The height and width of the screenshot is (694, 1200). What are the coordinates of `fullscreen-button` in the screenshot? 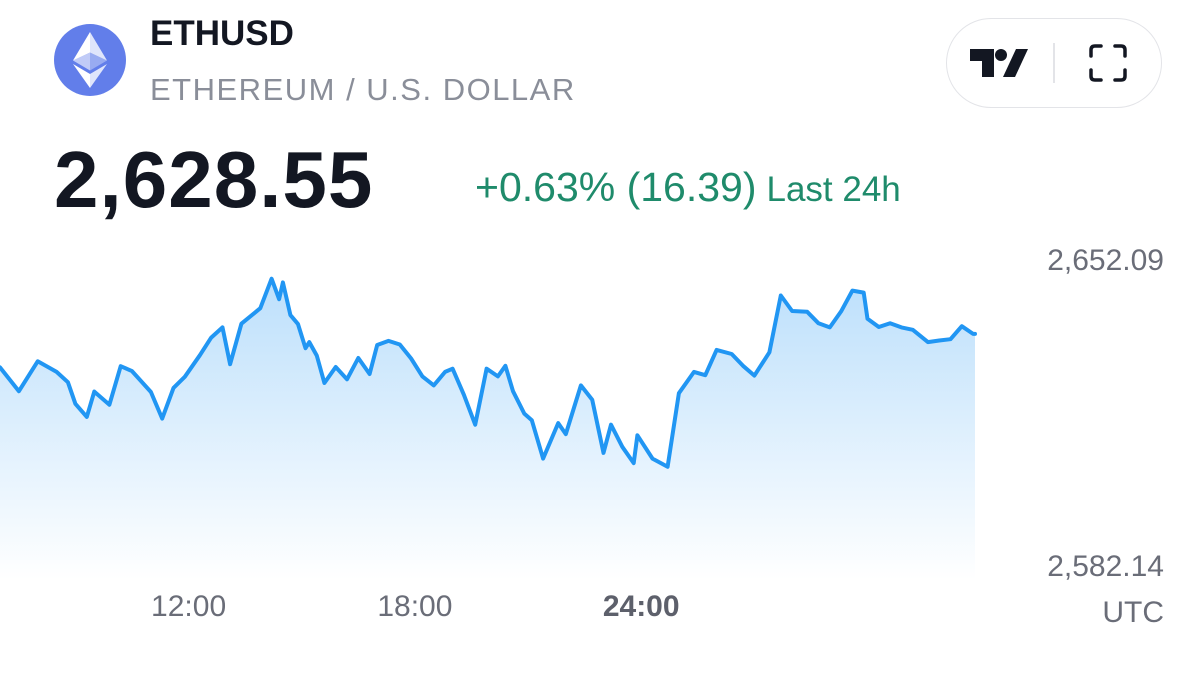 It's located at (1108, 63).